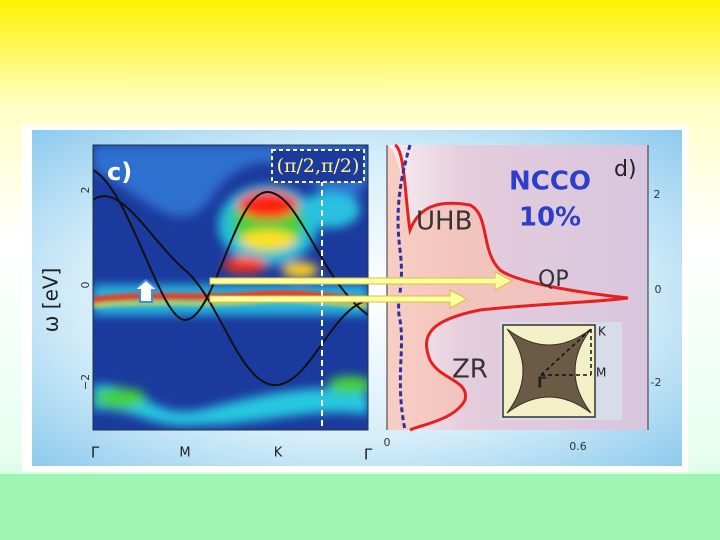  What do you see at coordinates (602, 332) in the screenshot?
I see `inset-label: K` at bounding box center [602, 332].